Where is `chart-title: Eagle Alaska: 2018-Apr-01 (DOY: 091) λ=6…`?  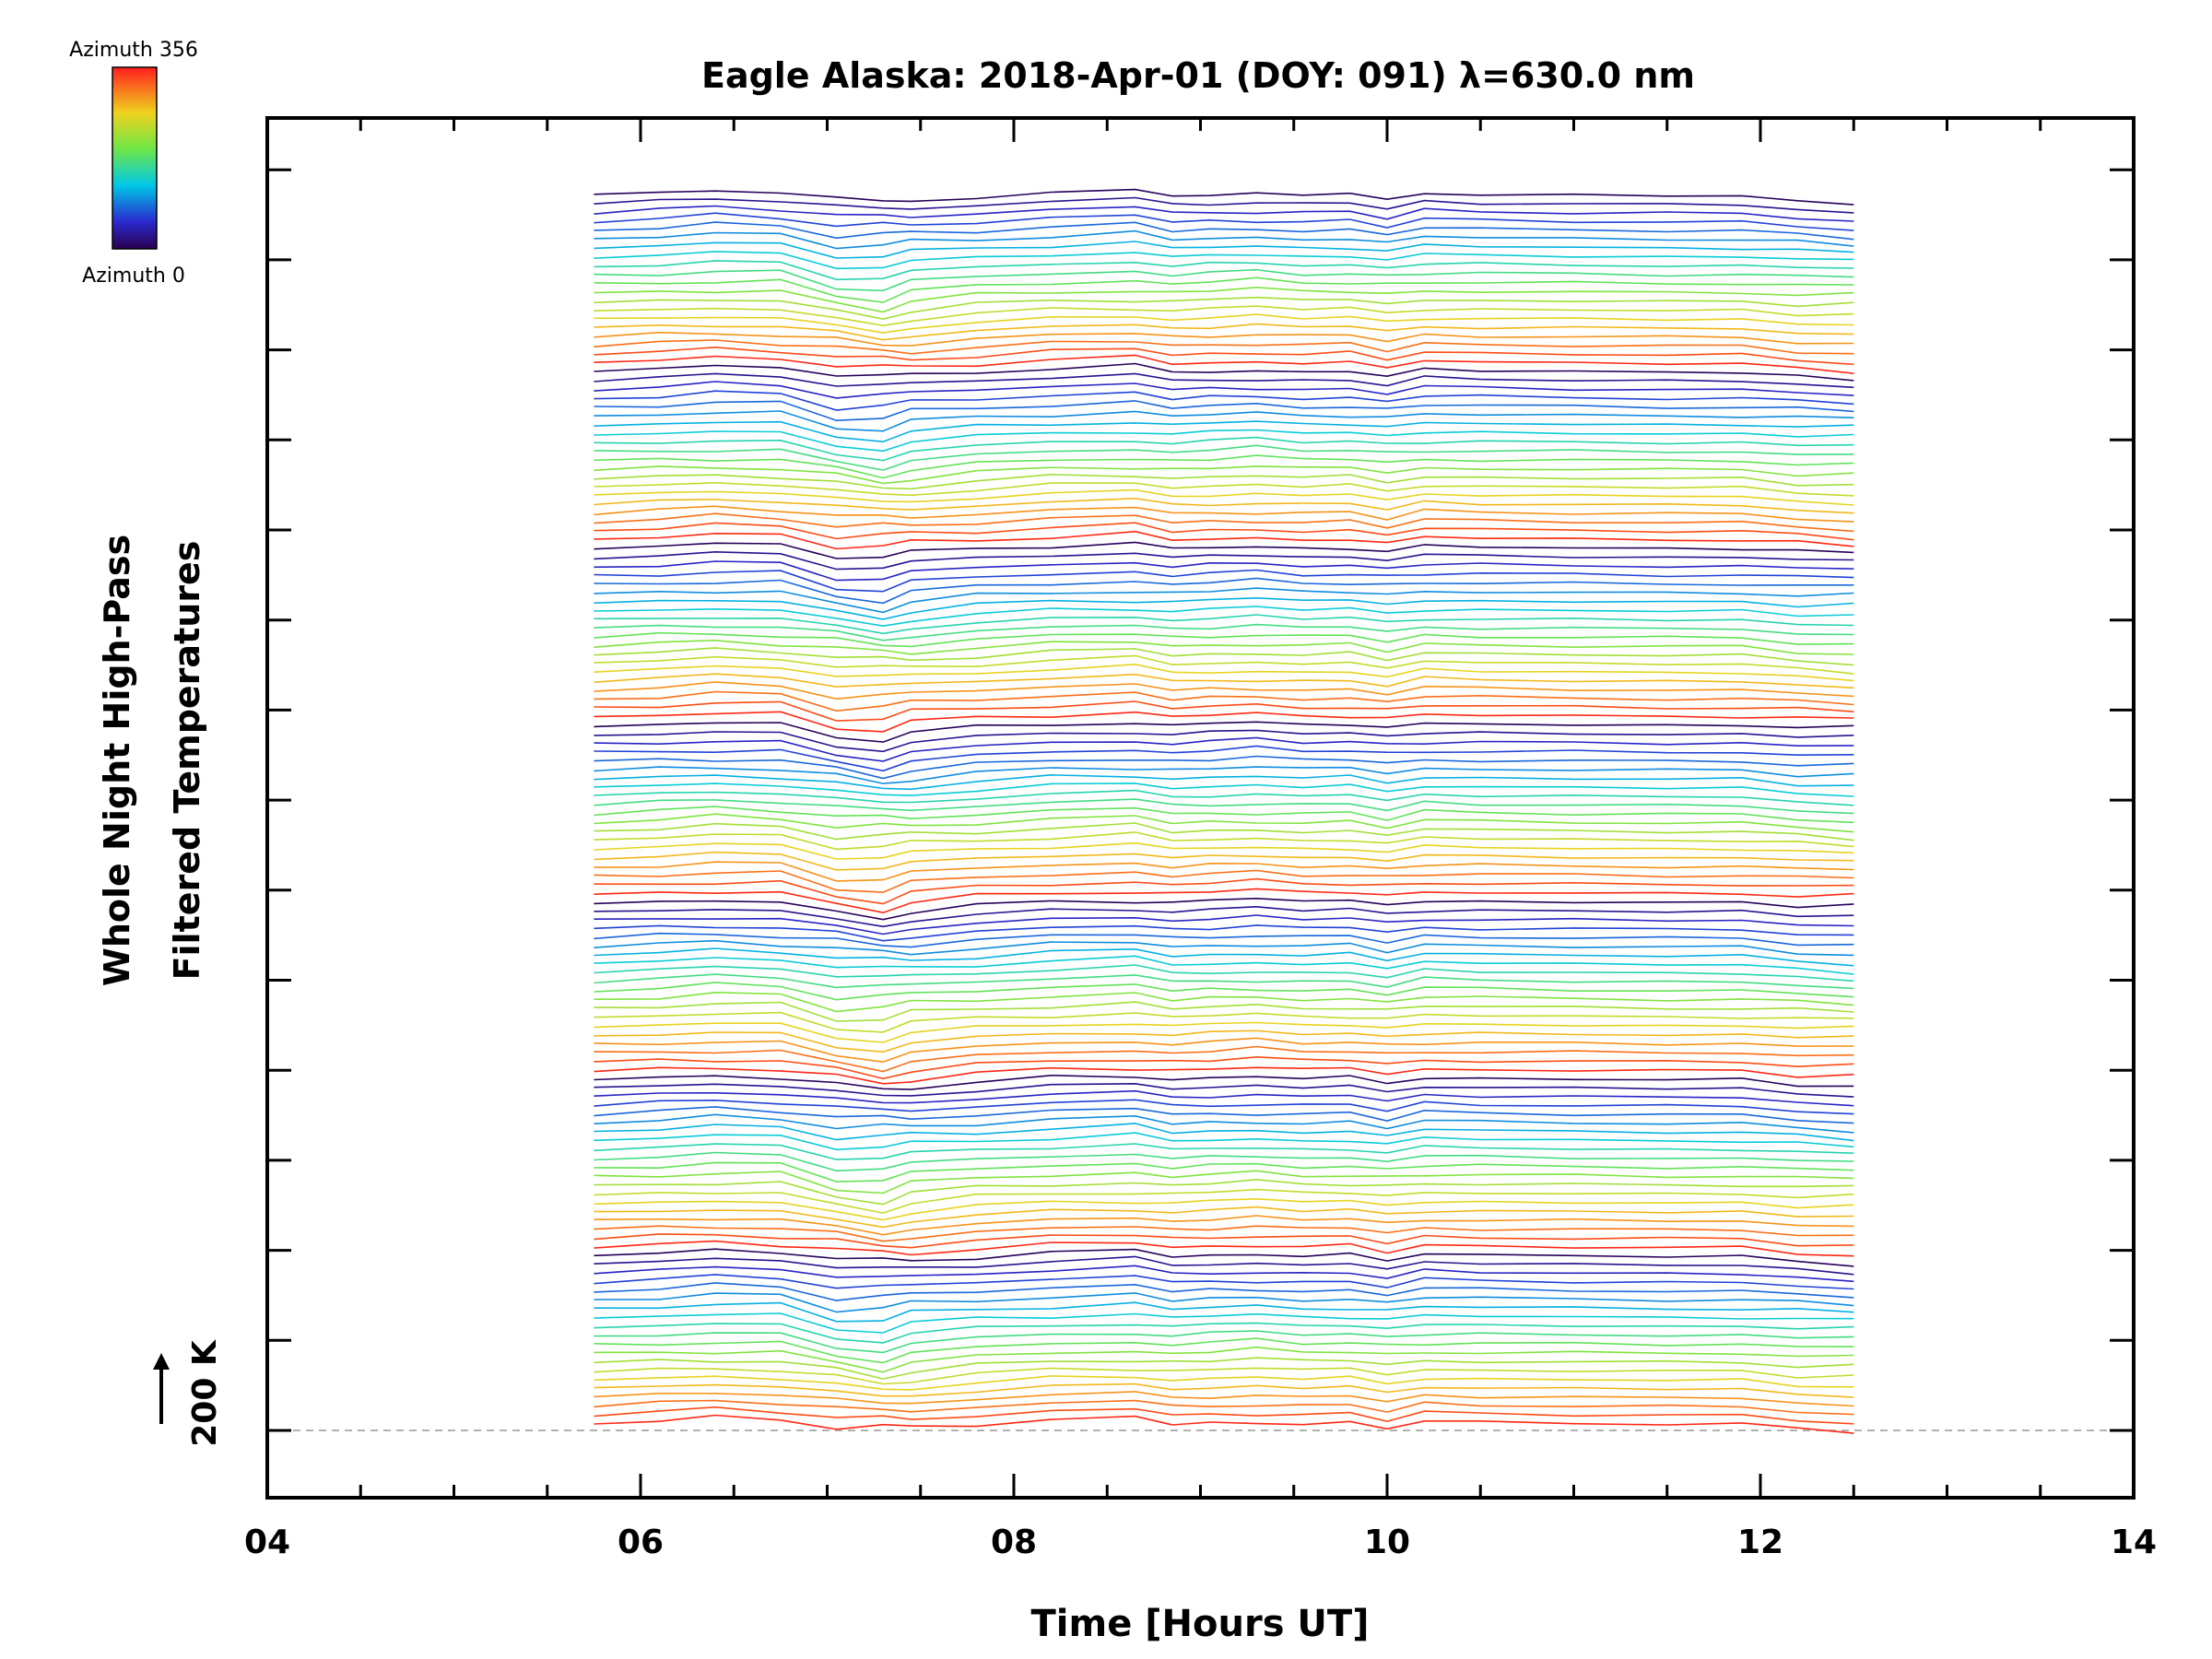 chart-title: Eagle Alaska: 2018-Apr-01 (DOY: 091) λ=6… is located at coordinates (1198, 75).